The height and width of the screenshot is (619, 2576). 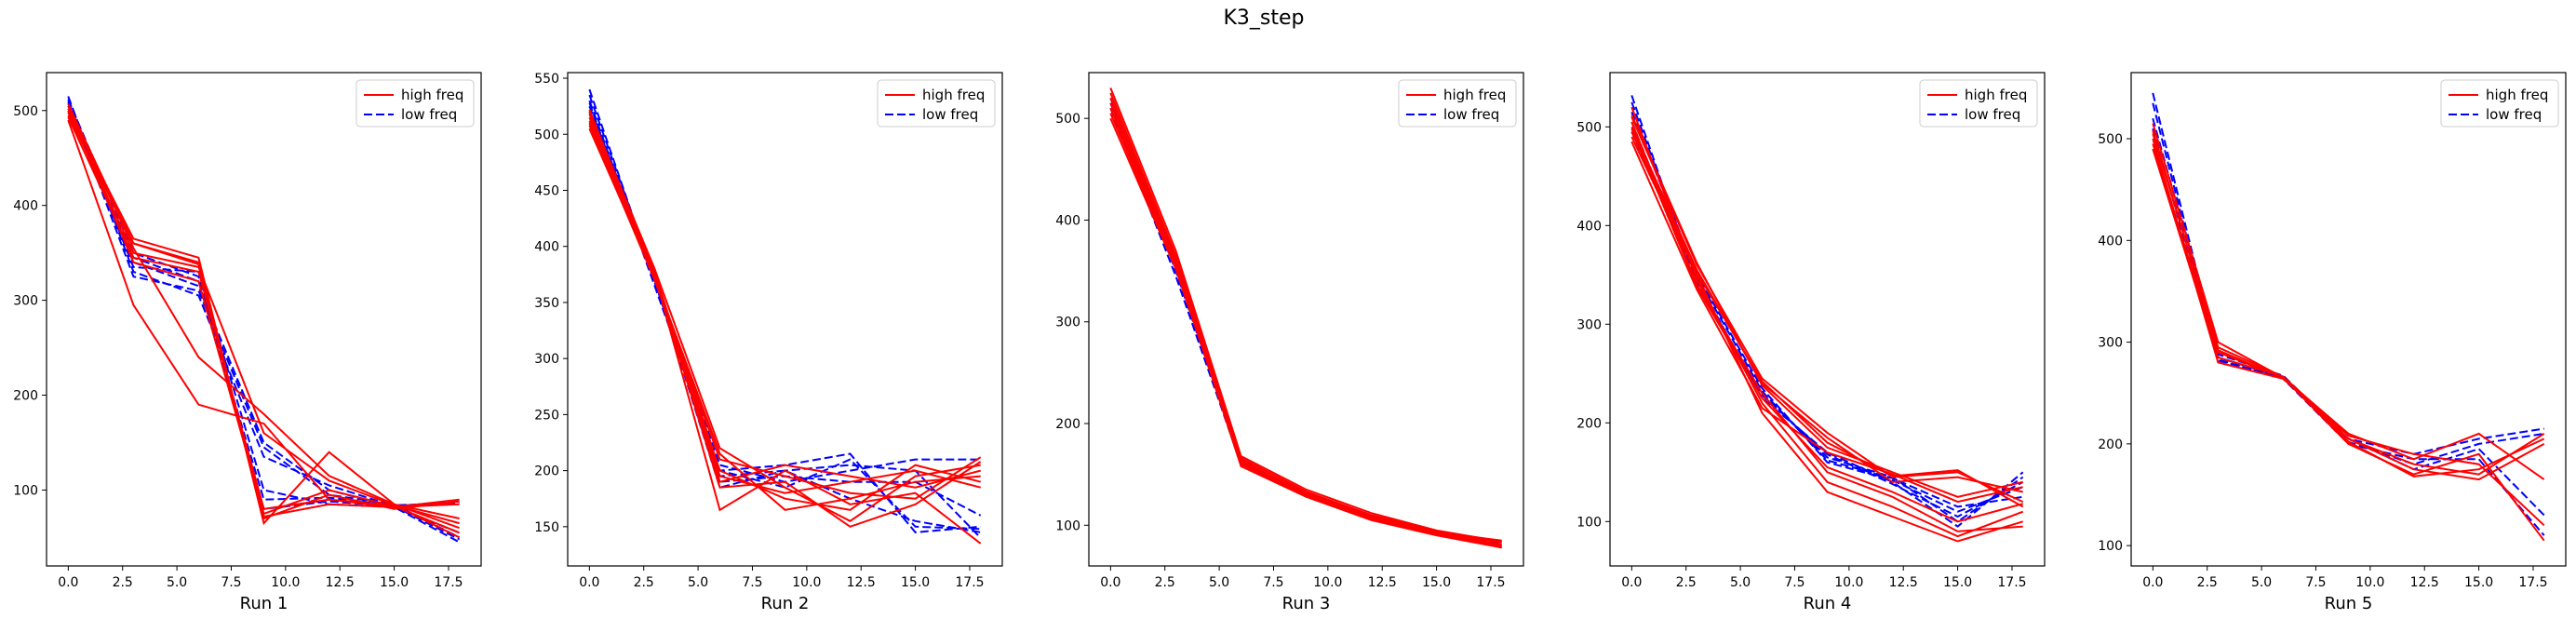 I want to click on y-tick-label: 350, so click(x=546, y=303).